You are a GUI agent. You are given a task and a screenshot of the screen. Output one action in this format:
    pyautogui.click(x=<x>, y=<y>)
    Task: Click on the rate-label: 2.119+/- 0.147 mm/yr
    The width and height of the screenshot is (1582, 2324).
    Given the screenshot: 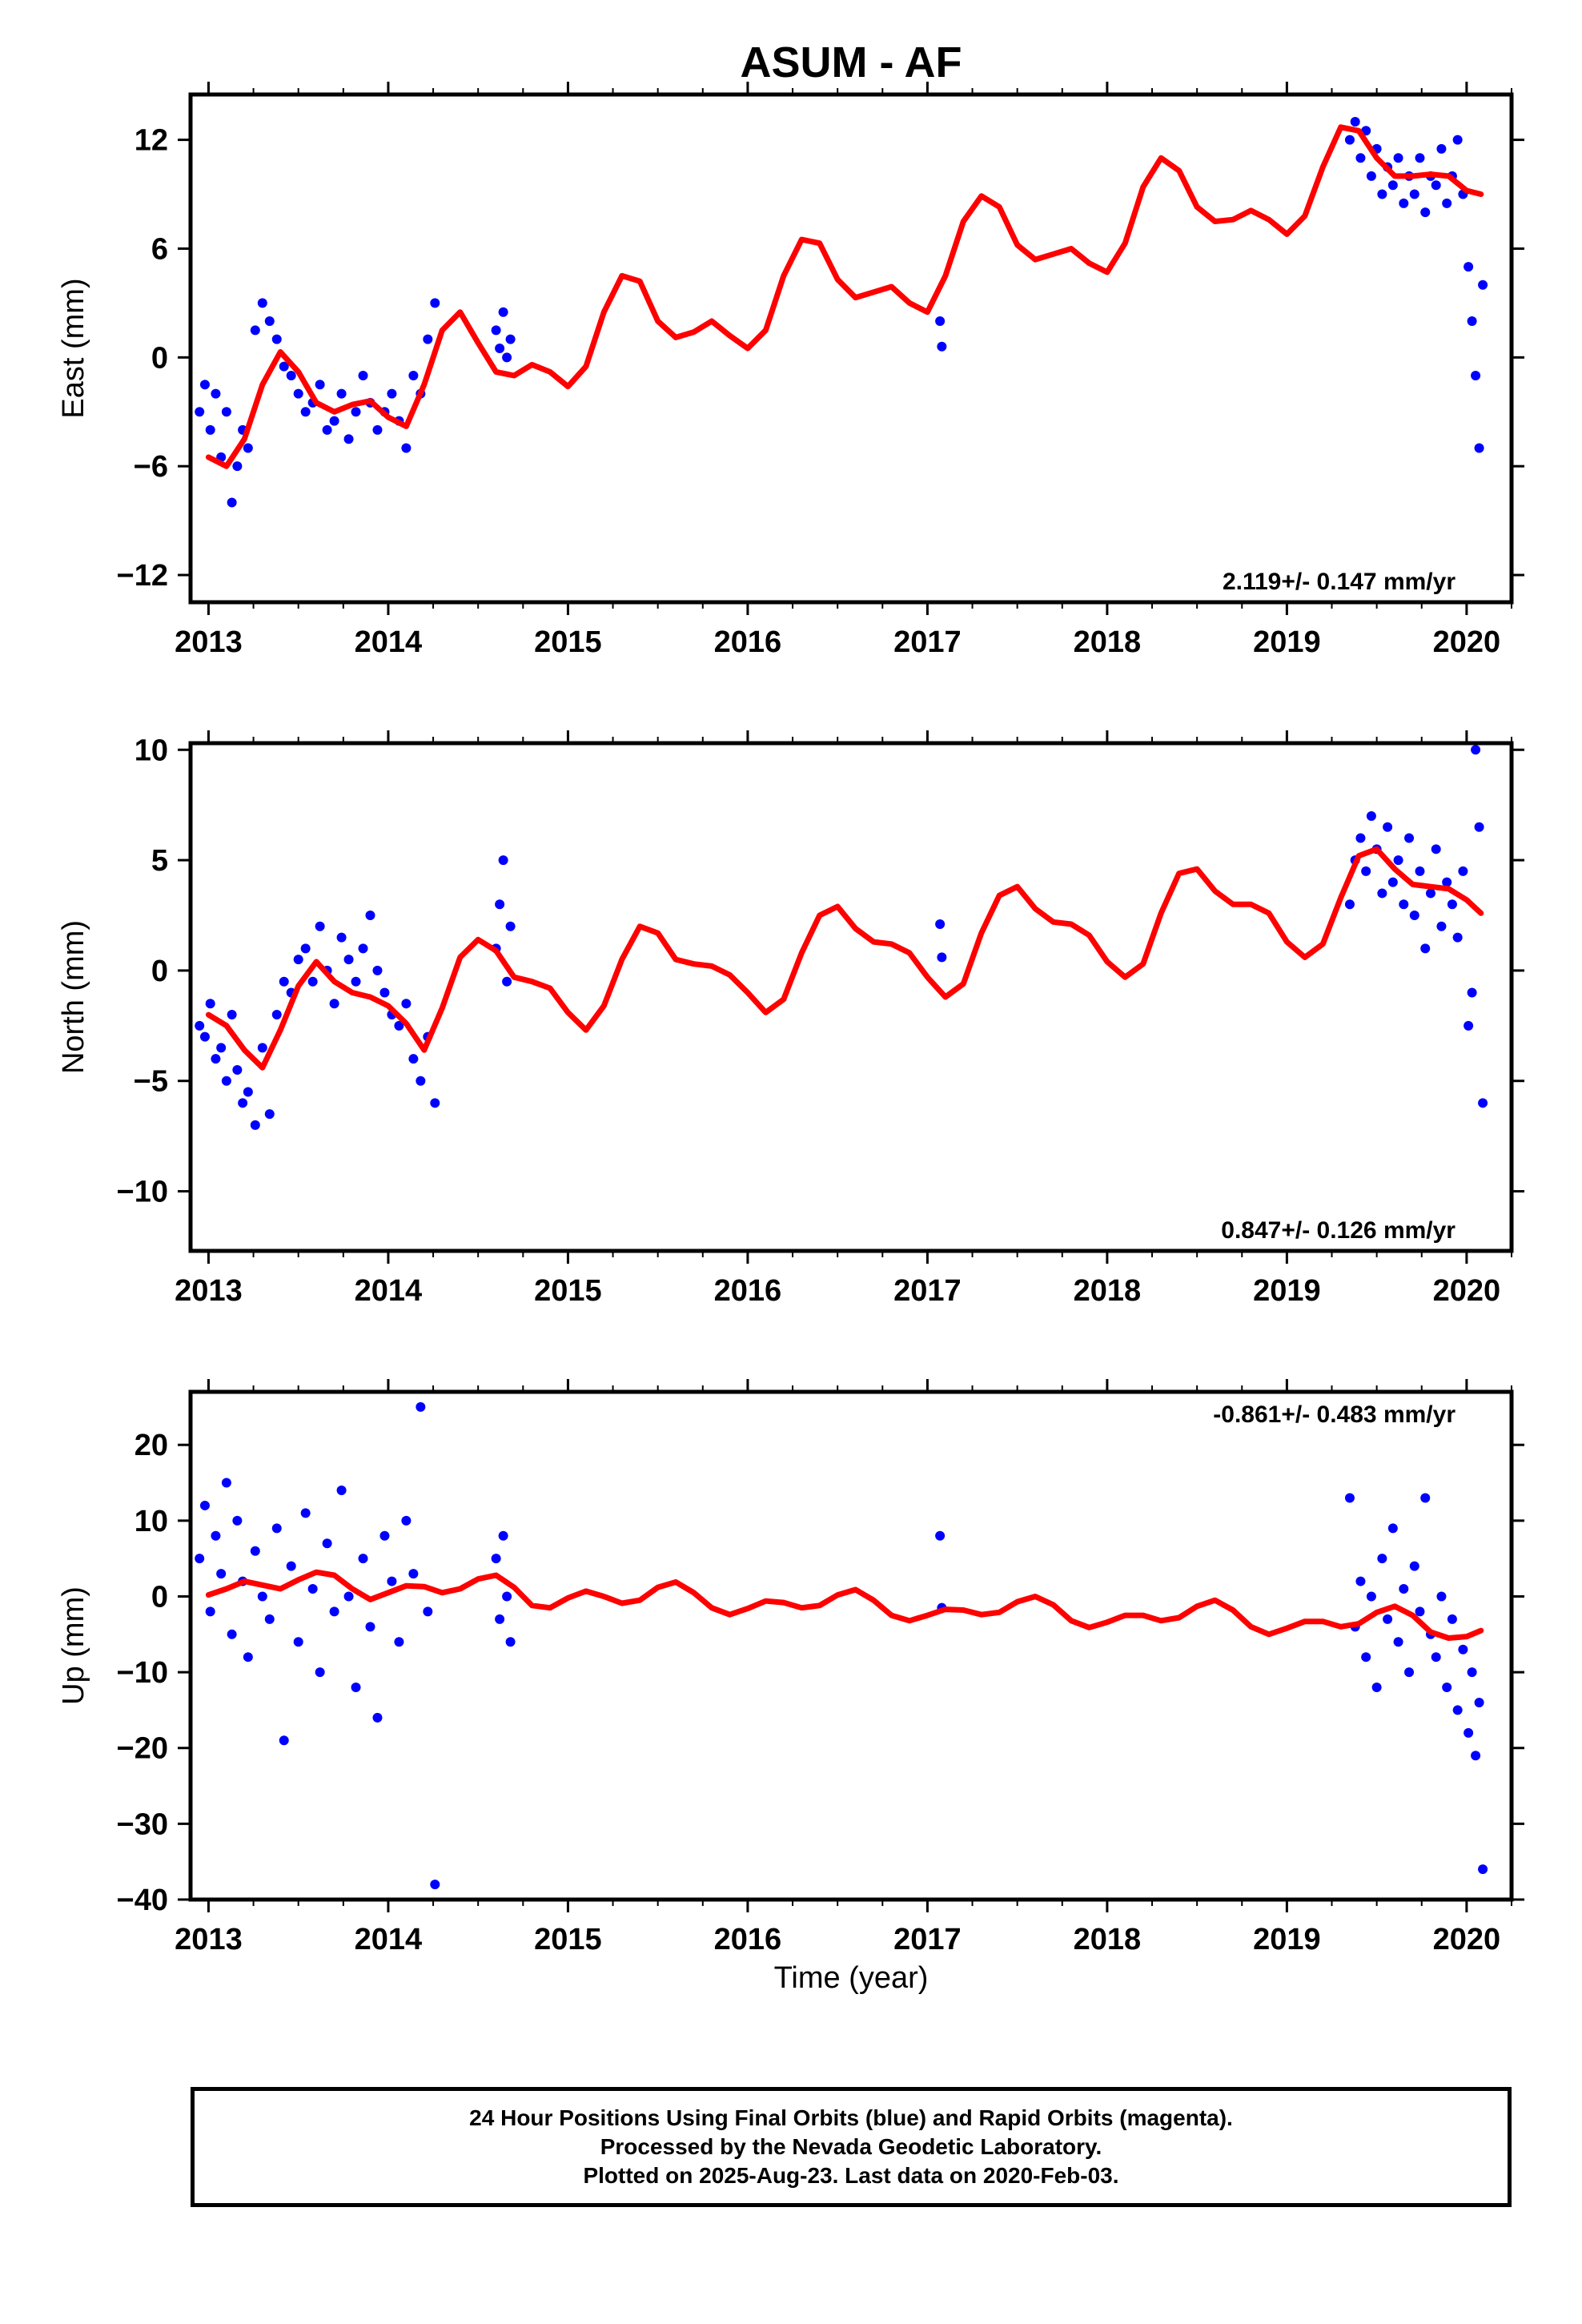 What is the action you would take?
    pyautogui.click(x=1339, y=582)
    